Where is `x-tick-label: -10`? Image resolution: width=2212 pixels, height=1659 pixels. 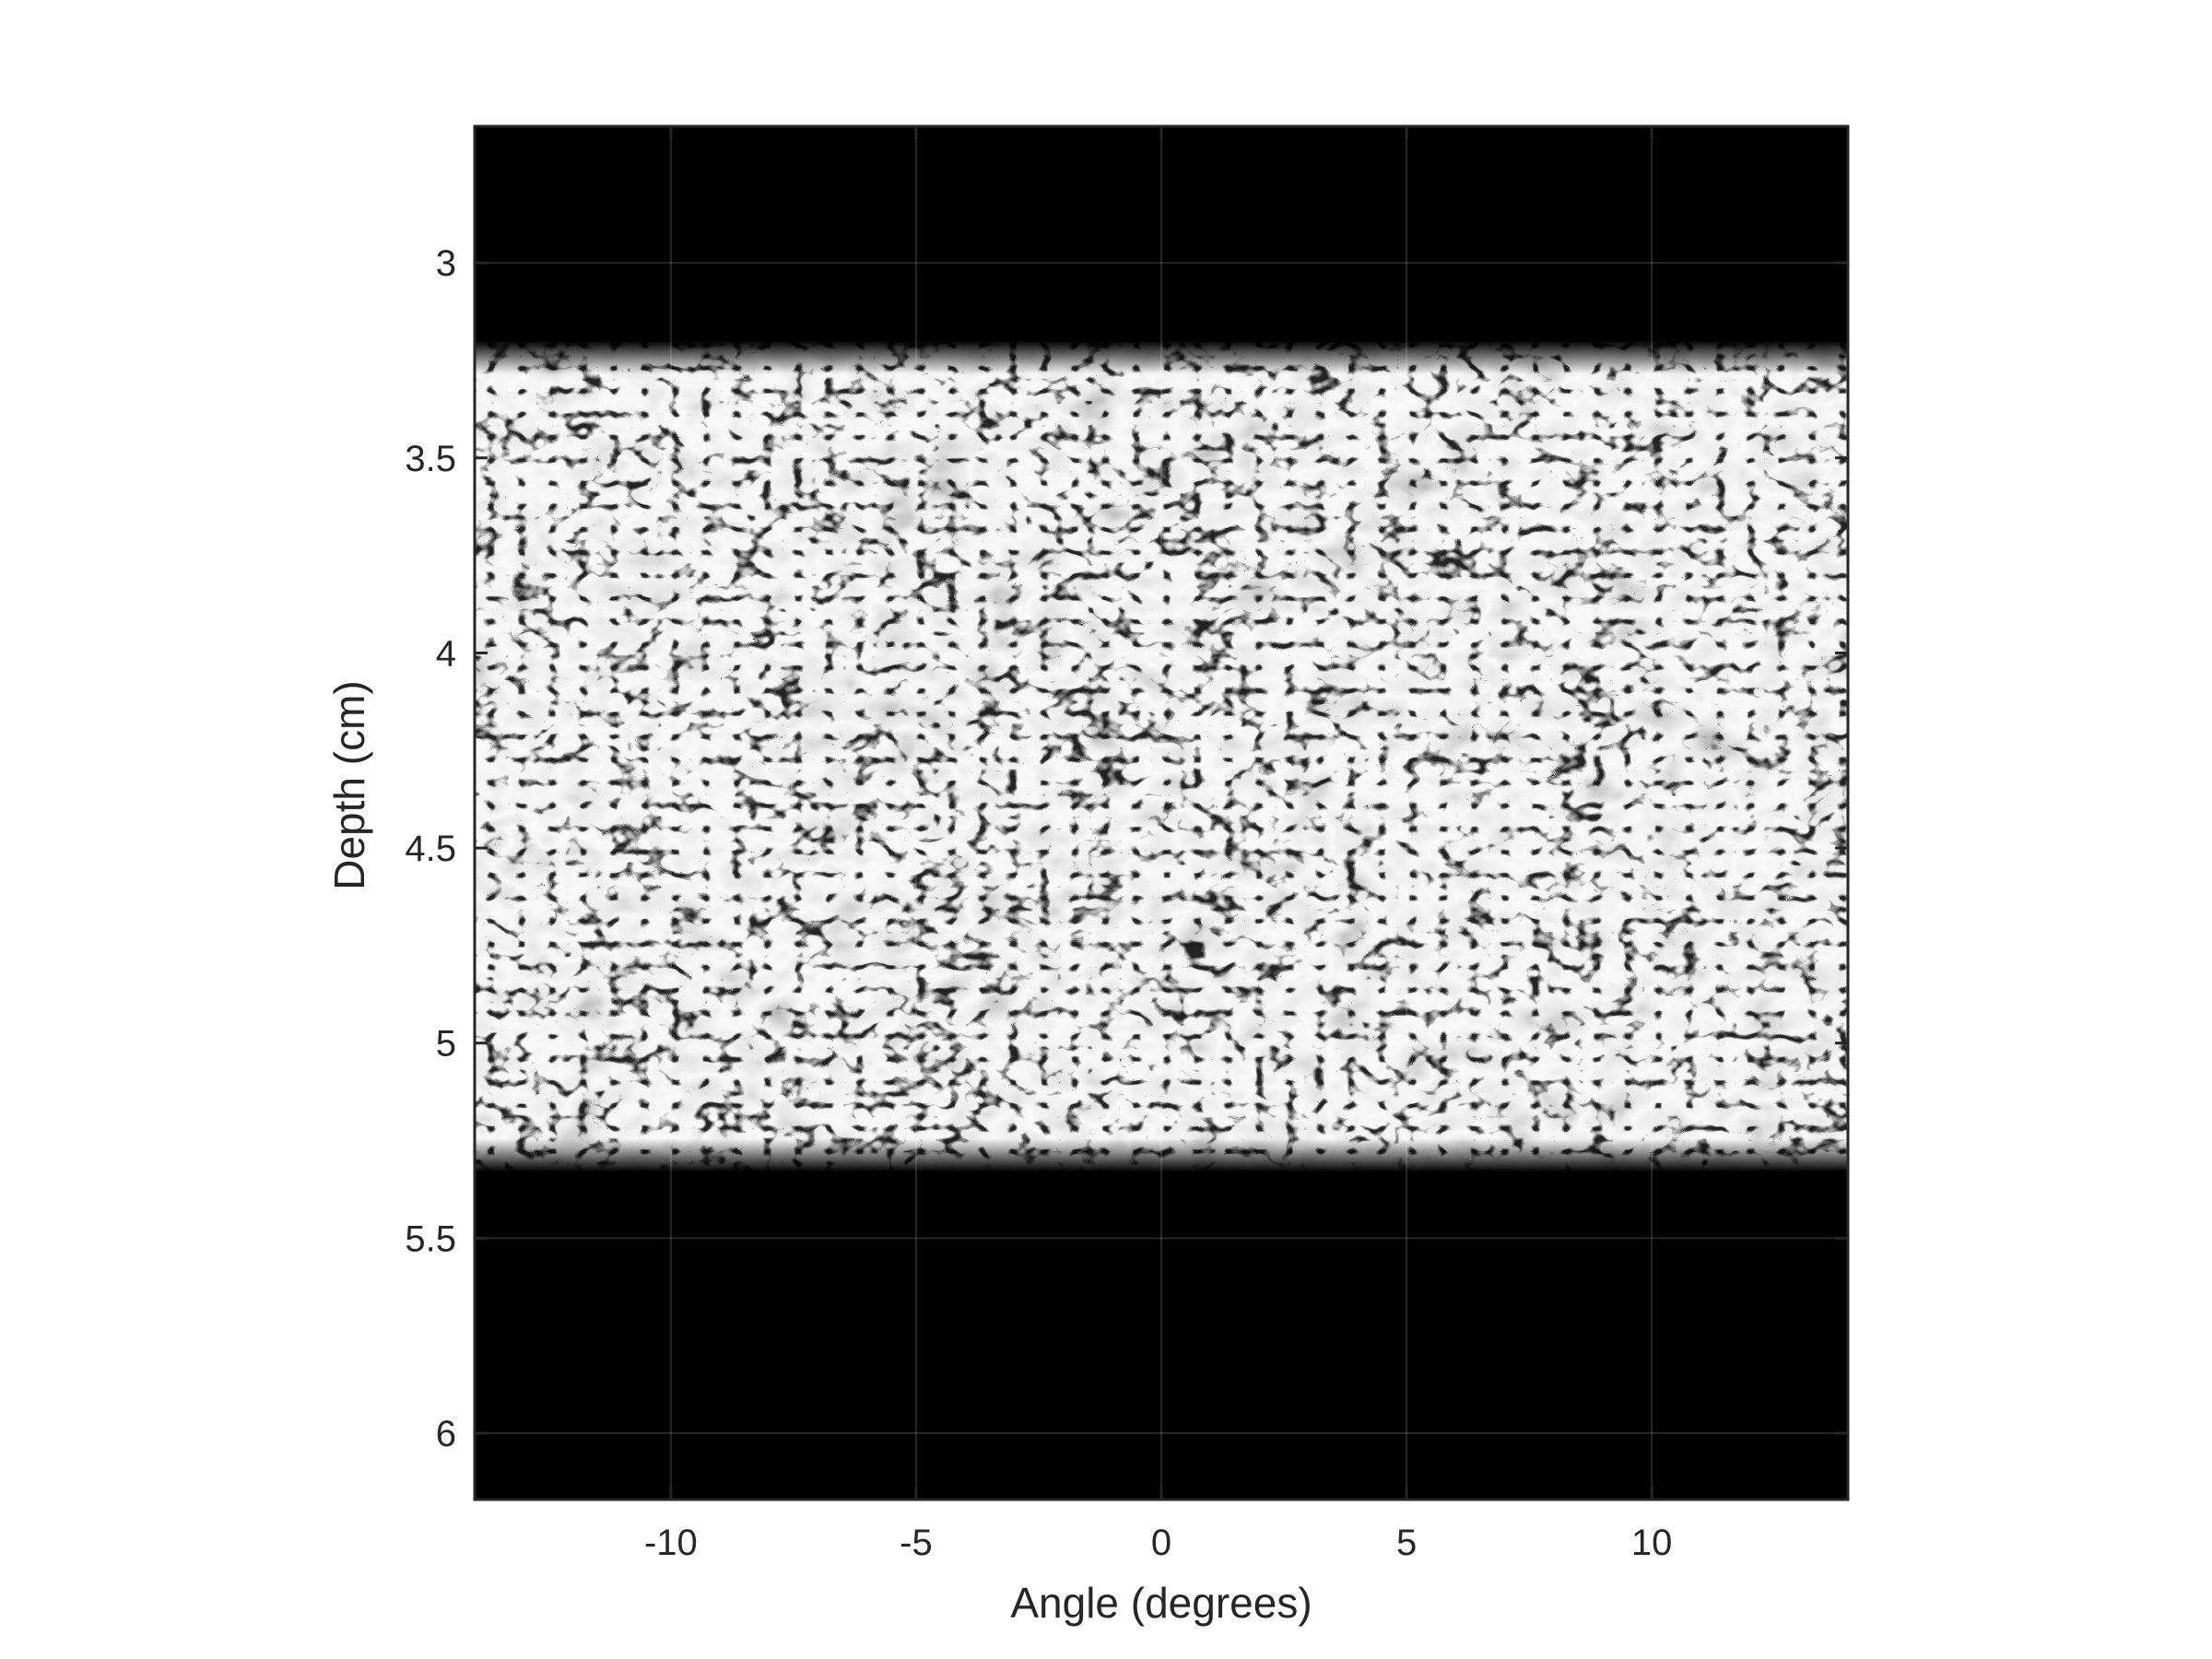
x-tick-label: -10 is located at coordinates (671, 1543).